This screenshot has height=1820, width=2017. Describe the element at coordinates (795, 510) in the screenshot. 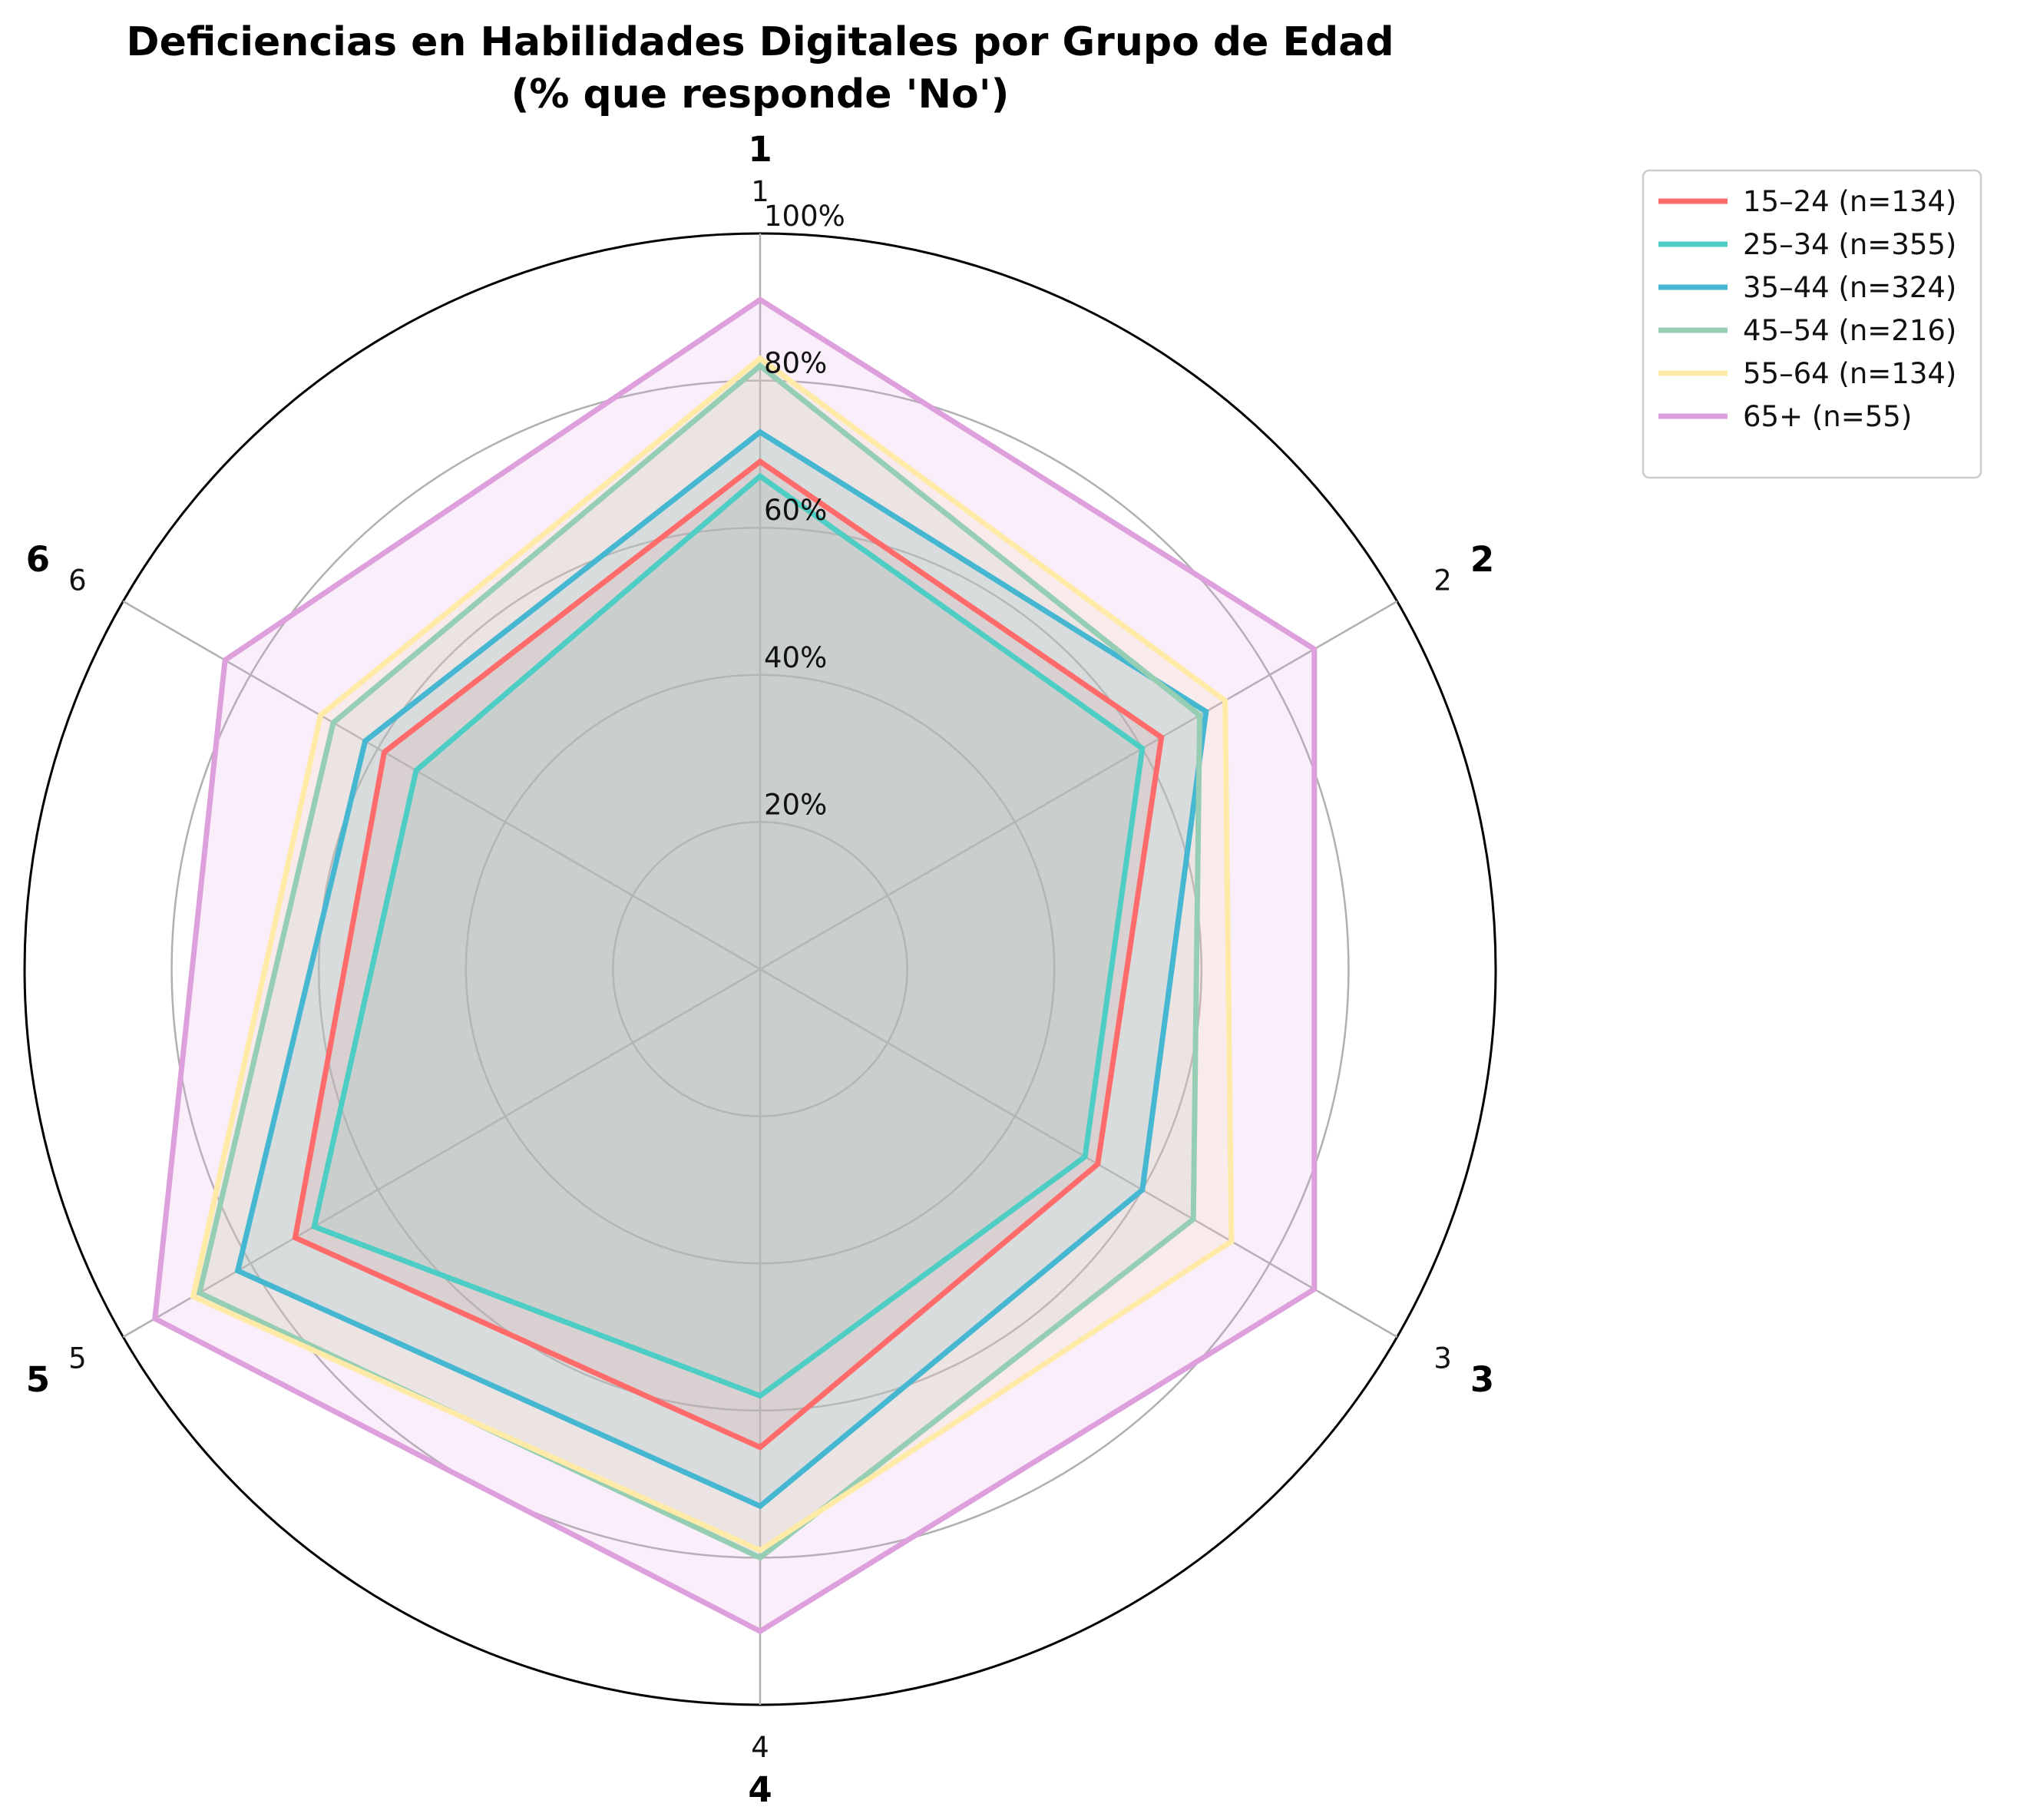

I see `r-tick-label: 60%` at that location.